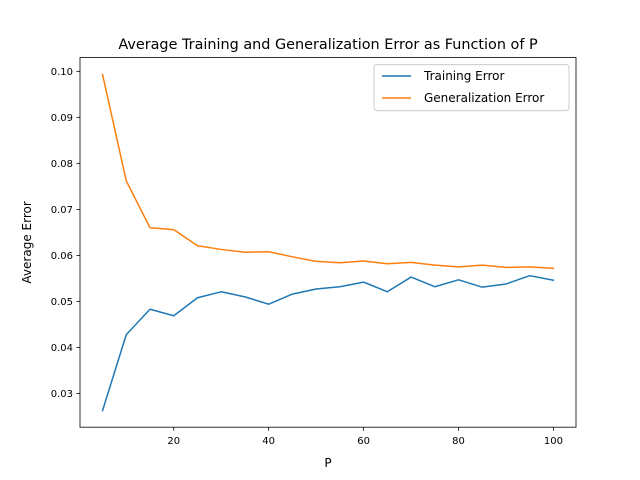 Image resolution: width=640 pixels, height=480 pixels. I want to click on legend: Training Error Generalization Error, so click(471, 88).